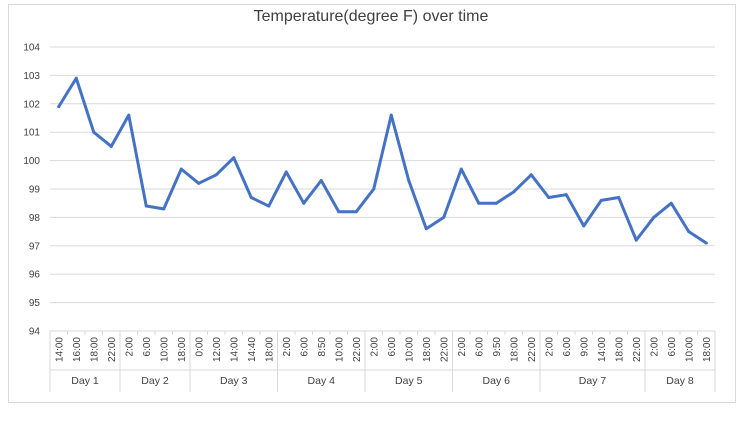  I want to click on group-label: Day 6, so click(497, 381).